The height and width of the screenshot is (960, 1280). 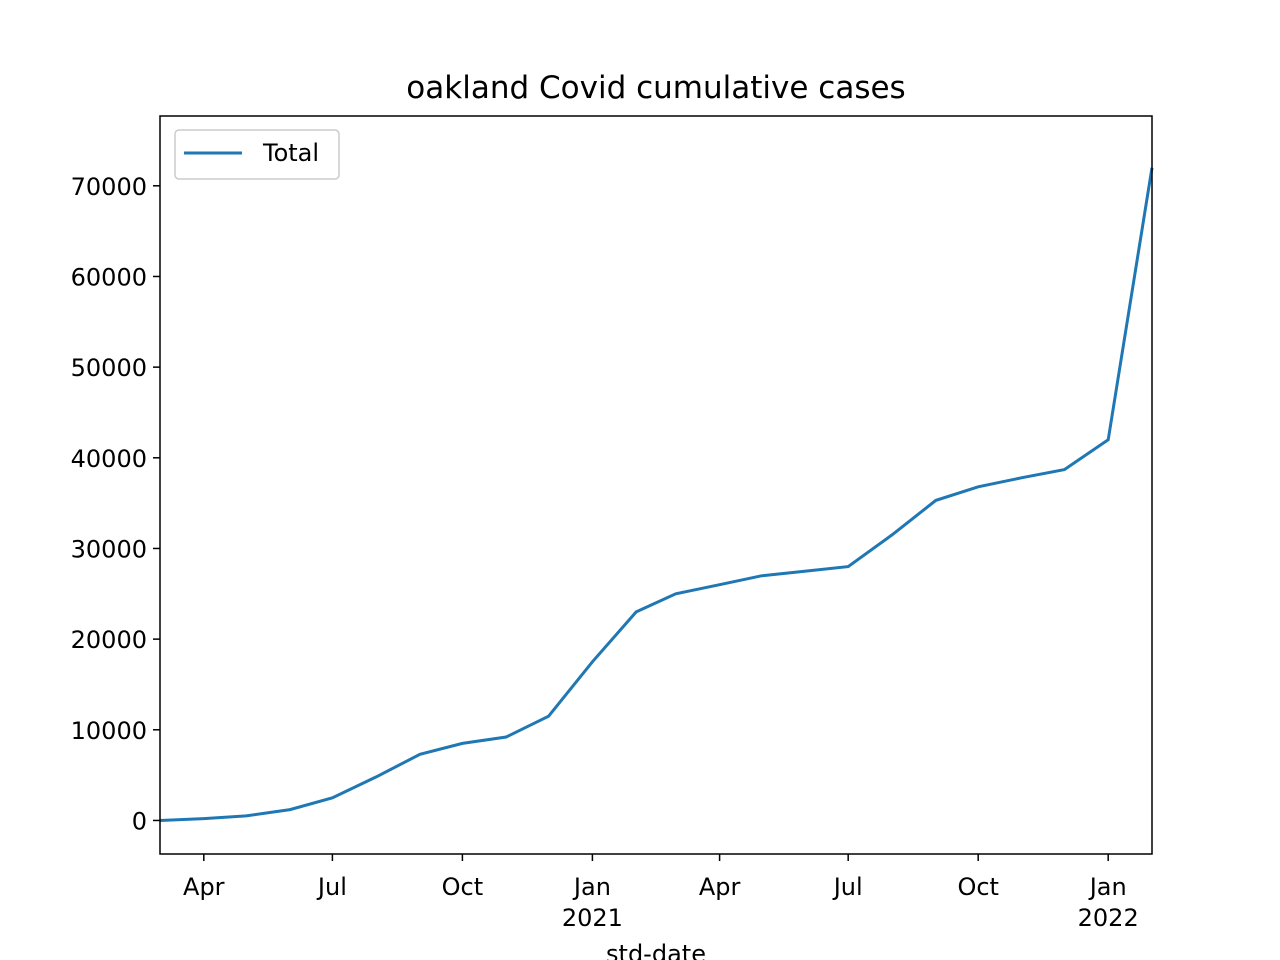 I want to click on legend: Total, so click(x=257, y=154).